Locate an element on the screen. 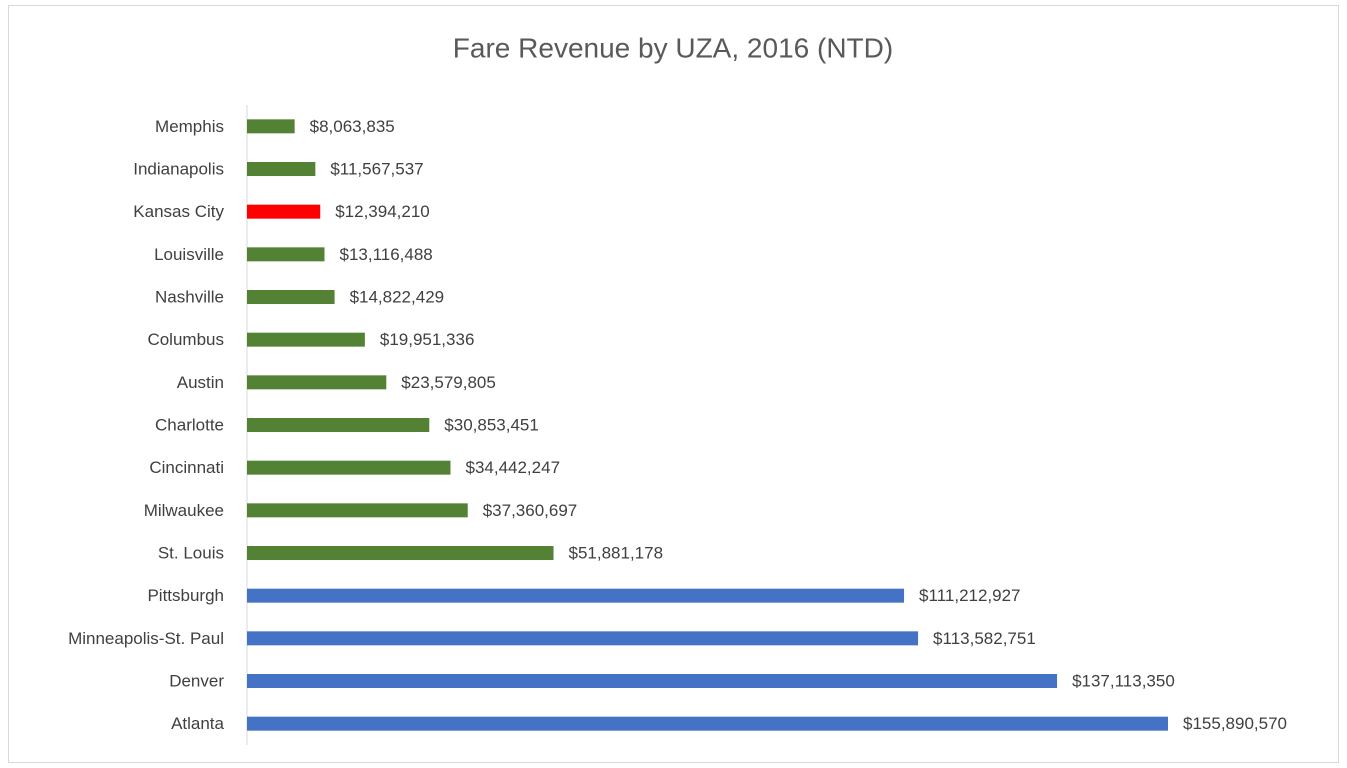 The height and width of the screenshot is (768, 1347). value-label: $30,853,451 is located at coordinates (491, 424).